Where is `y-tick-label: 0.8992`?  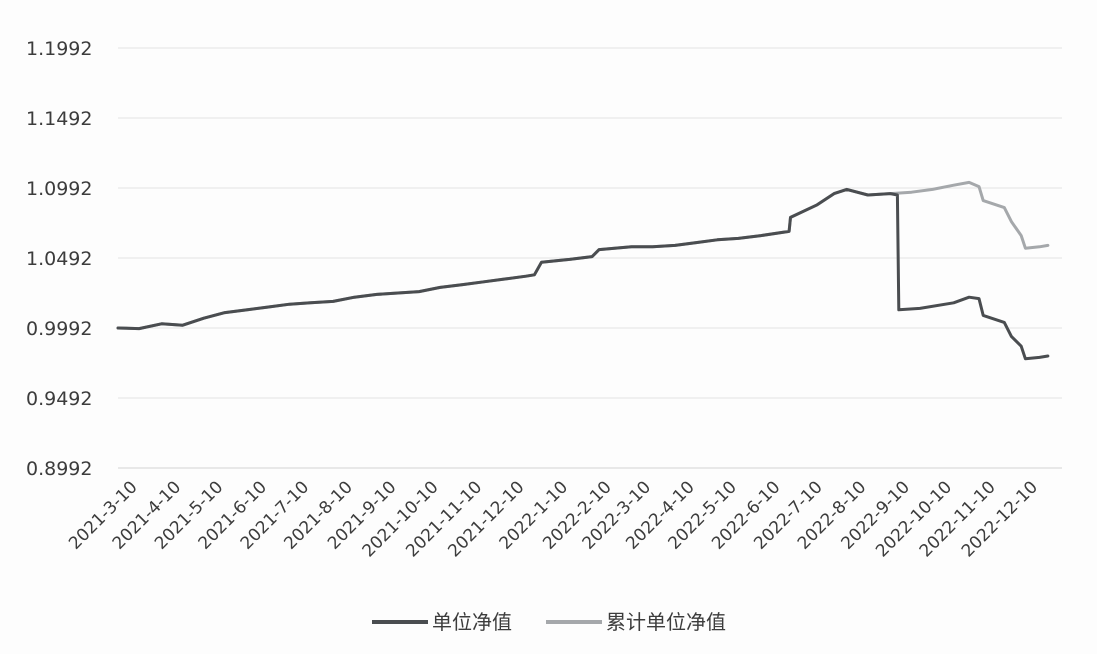 y-tick-label: 0.8992 is located at coordinates (59, 469).